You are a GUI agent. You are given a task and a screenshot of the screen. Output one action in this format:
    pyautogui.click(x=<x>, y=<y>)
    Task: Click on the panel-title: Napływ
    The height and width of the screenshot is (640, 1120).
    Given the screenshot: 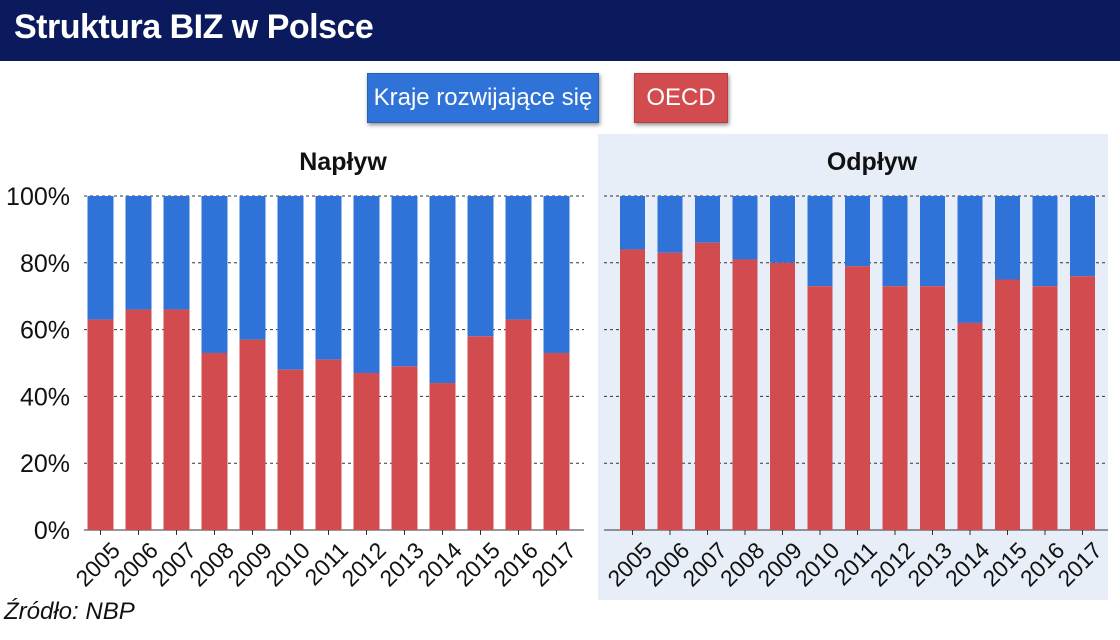 What is the action you would take?
    pyautogui.click(x=343, y=162)
    